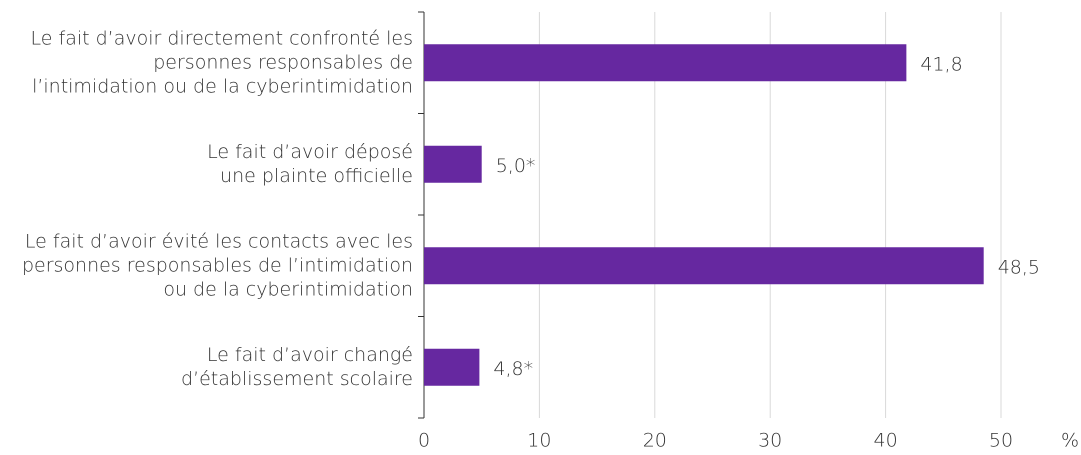  I want to click on value-label: 5,0*, so click(516, 166).